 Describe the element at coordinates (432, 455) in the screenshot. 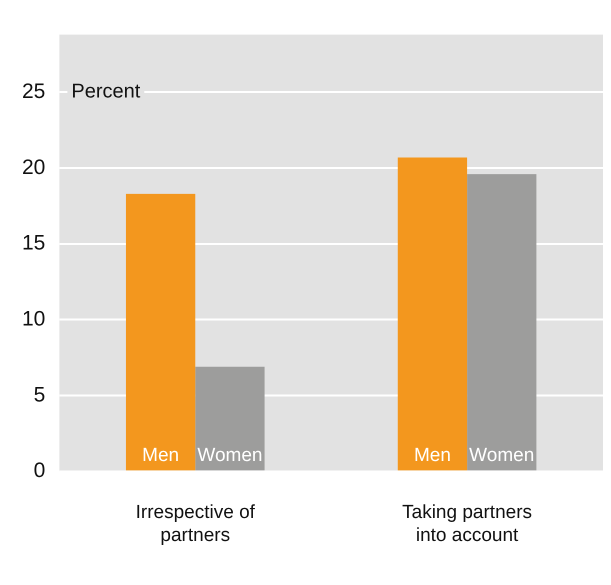

I see `text: Men` at that location.